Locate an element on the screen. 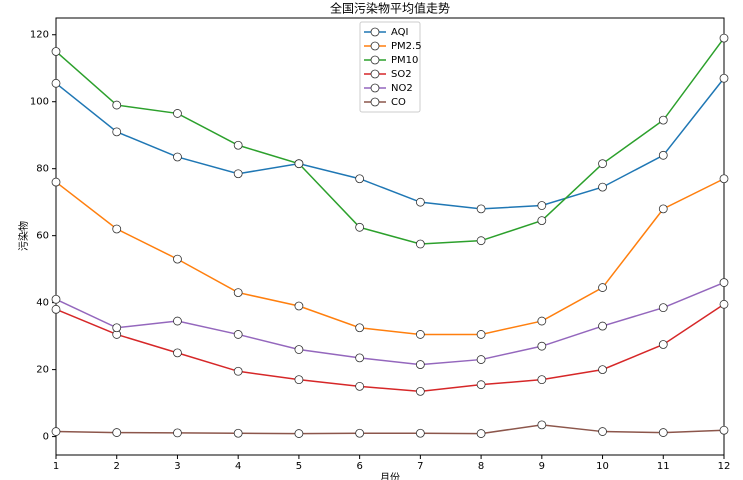  x-tick-label: 12 is located at coordinates (724, 466).